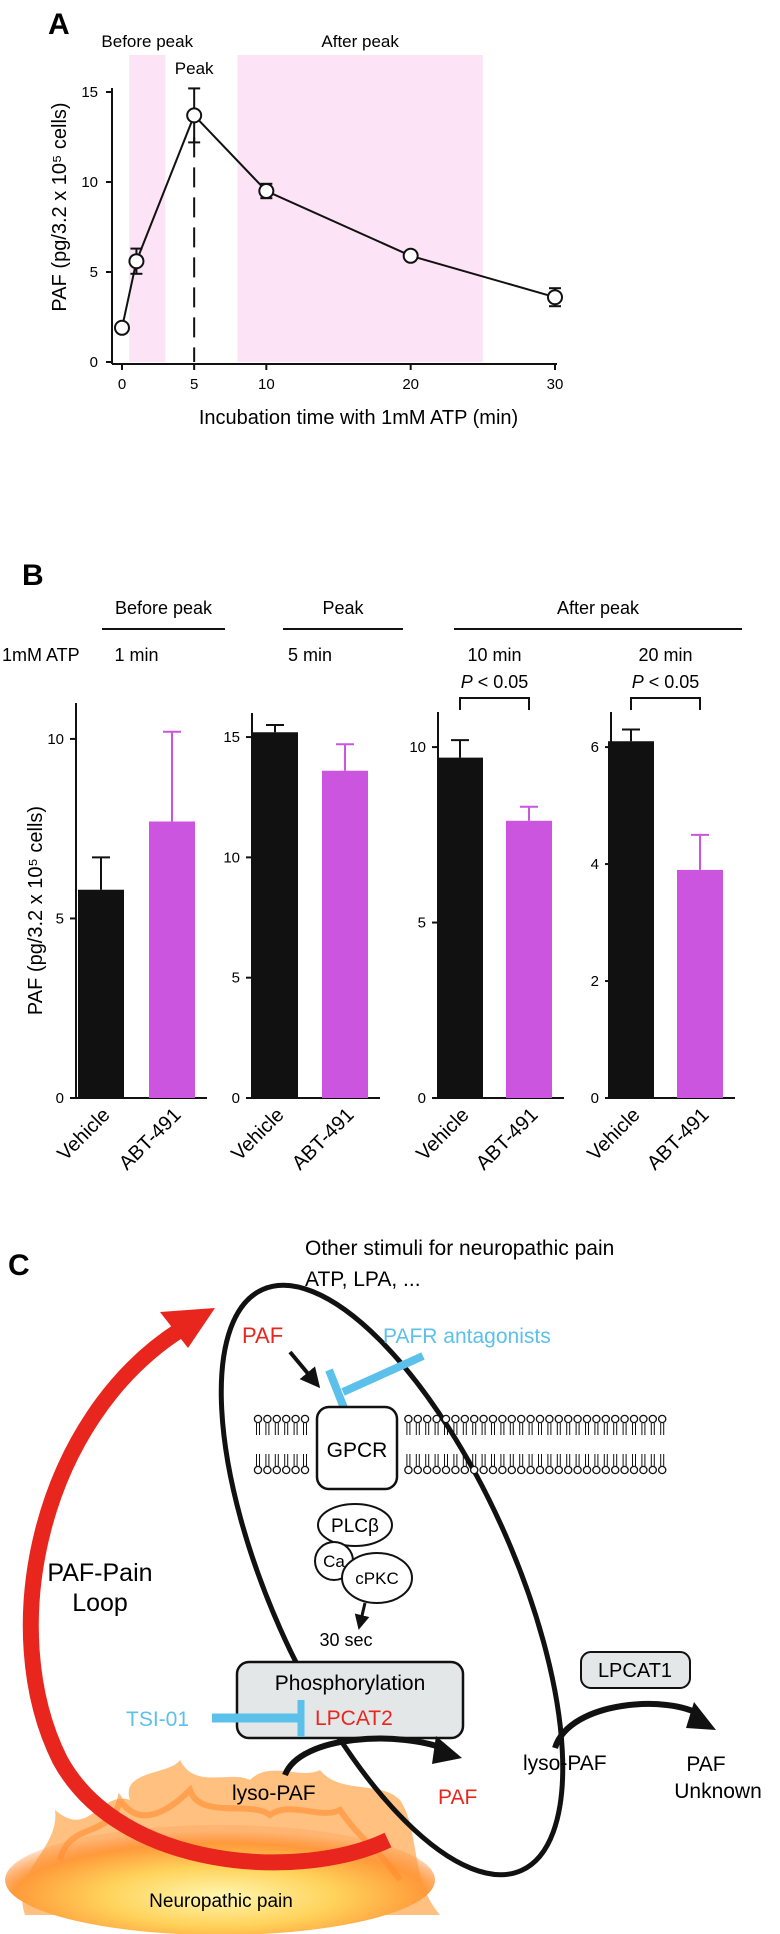 This screenshot has height=1934, width=780. Describe the element at coordinates (100, 1603) in the screenshot. I see `loop-label-line2: Loop` at that location.